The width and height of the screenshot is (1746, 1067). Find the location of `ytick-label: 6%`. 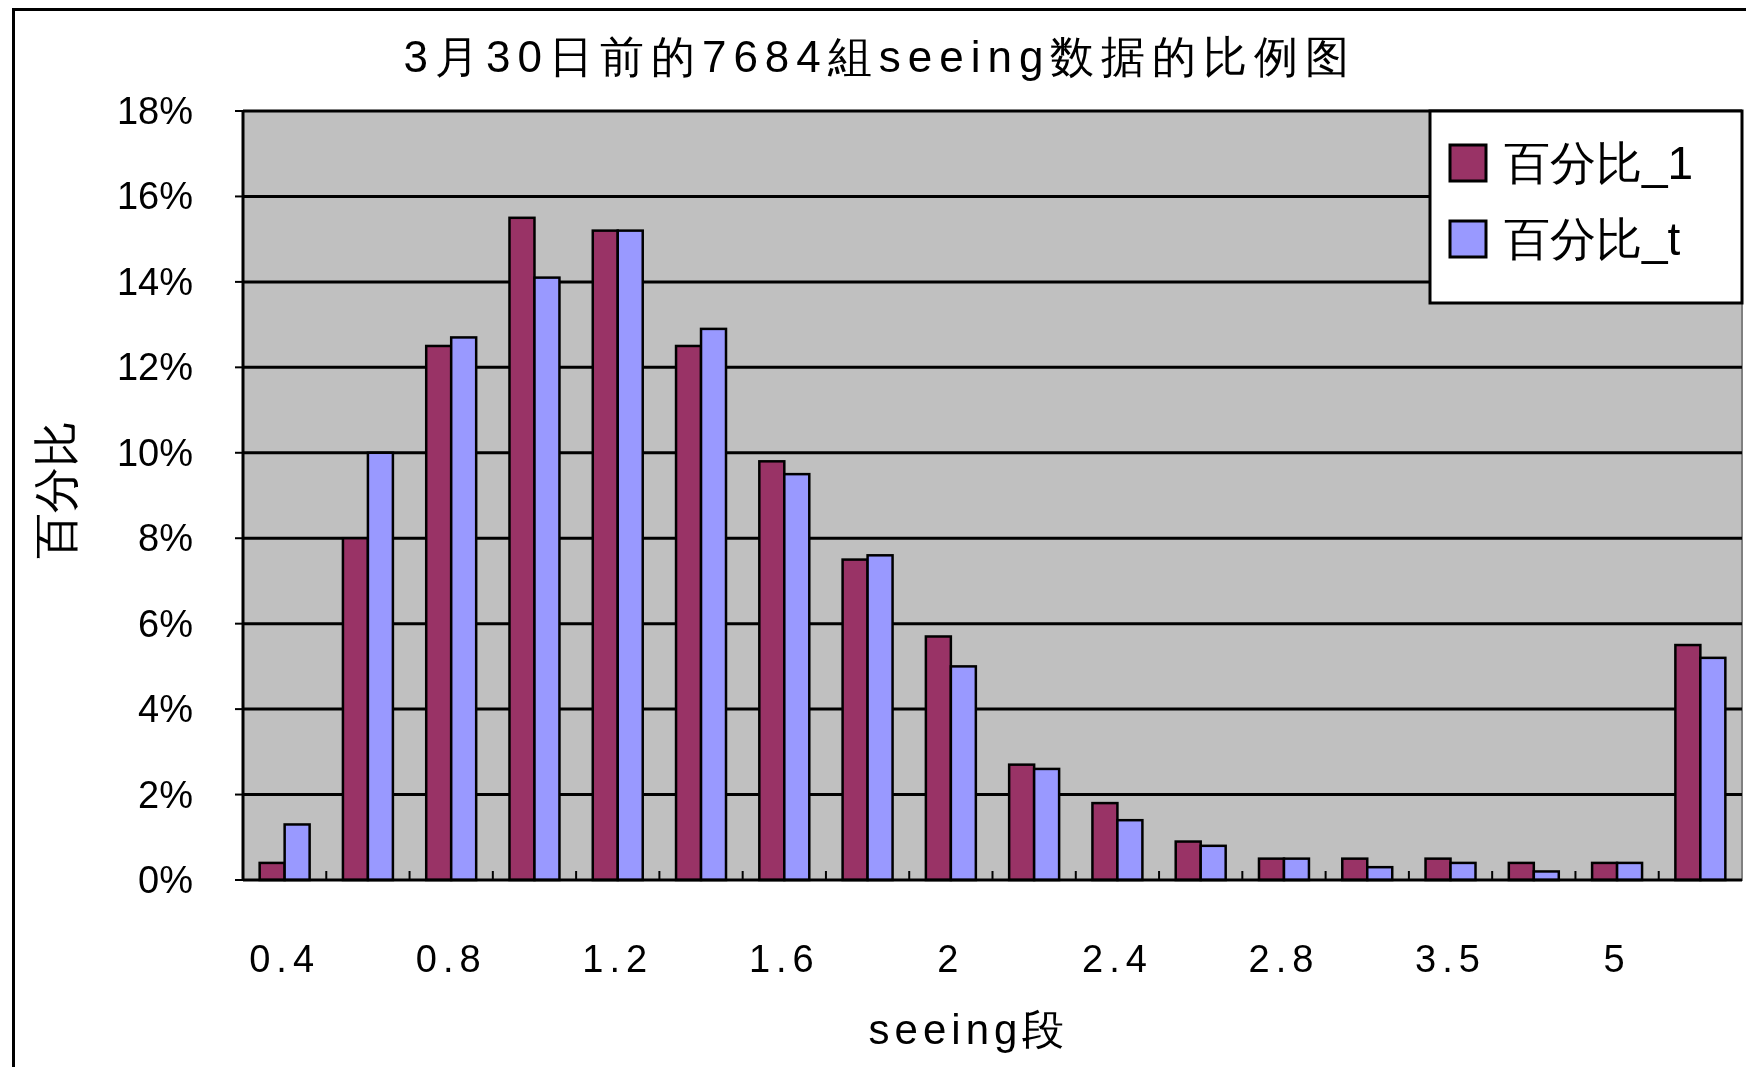

ytick-label: 6% is located at coordinates (165, 623).